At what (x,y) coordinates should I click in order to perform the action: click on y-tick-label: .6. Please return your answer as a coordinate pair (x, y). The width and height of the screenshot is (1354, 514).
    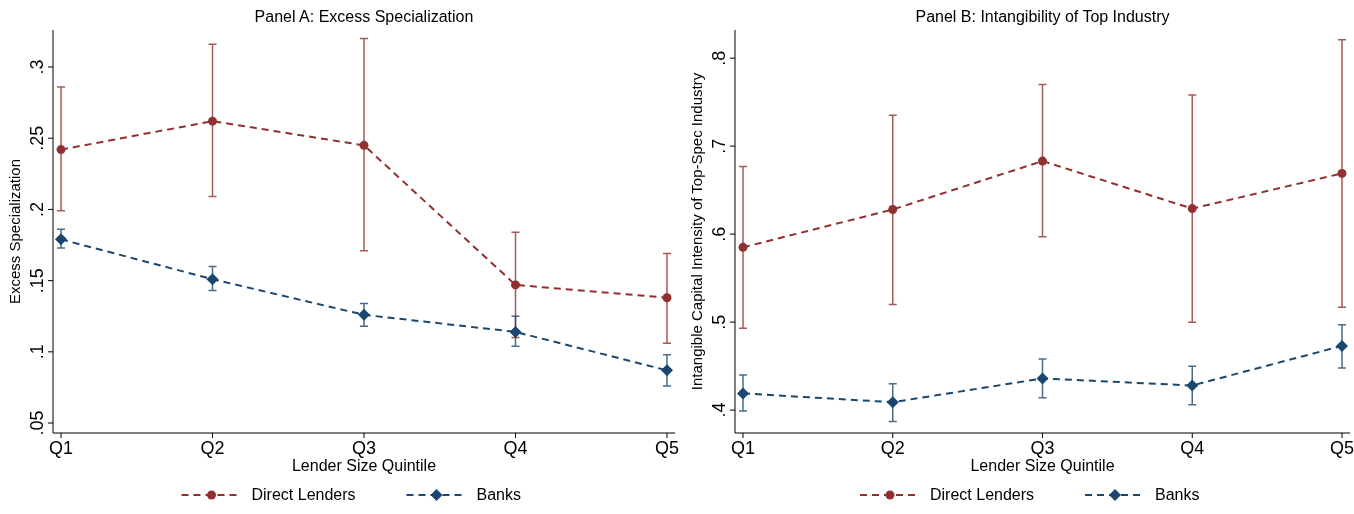
    Looking at the image, I should click on (719, 234).